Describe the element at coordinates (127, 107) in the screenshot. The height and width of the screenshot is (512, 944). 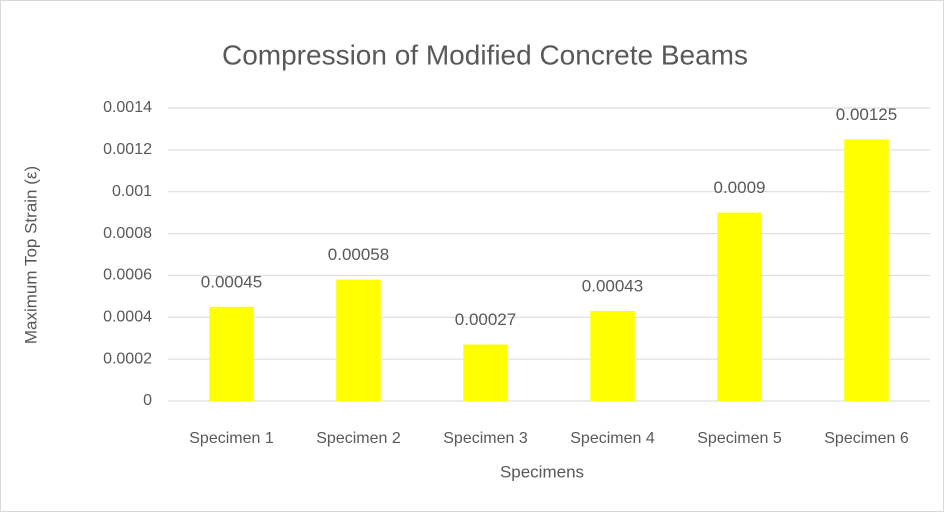
I see `y-tick-label: 0.0014` at that location.